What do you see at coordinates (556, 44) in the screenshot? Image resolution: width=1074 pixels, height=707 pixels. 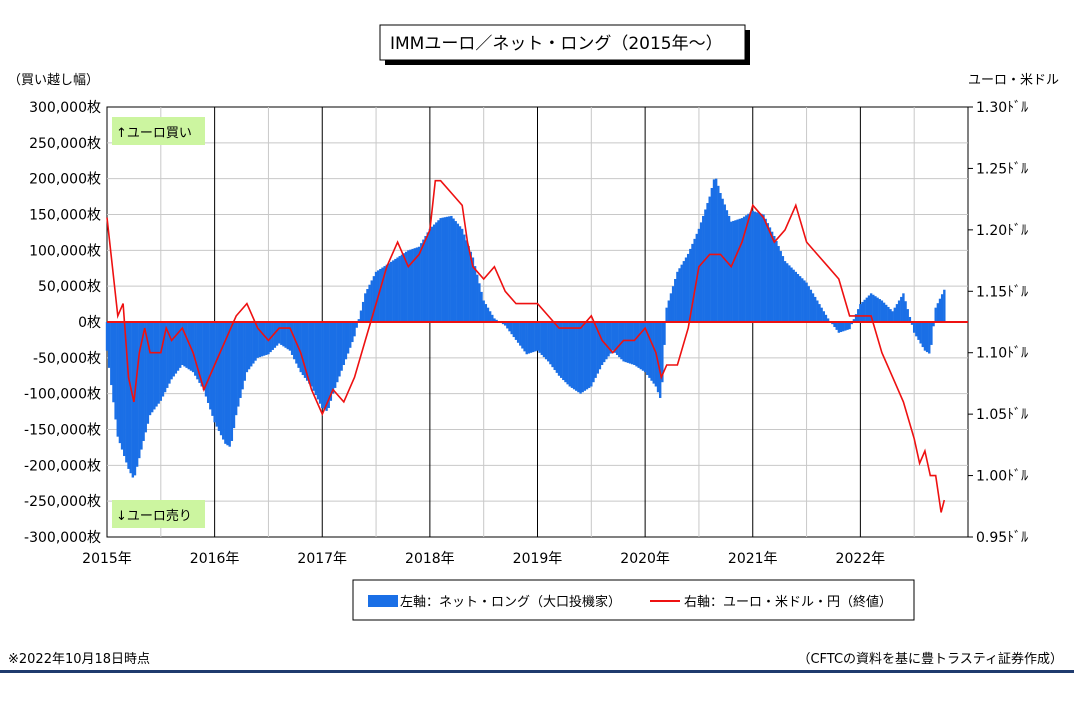 I see `chart-title: IMMユーロ／ネット・ロング（2015年～）` at bounding box center [556, 44].